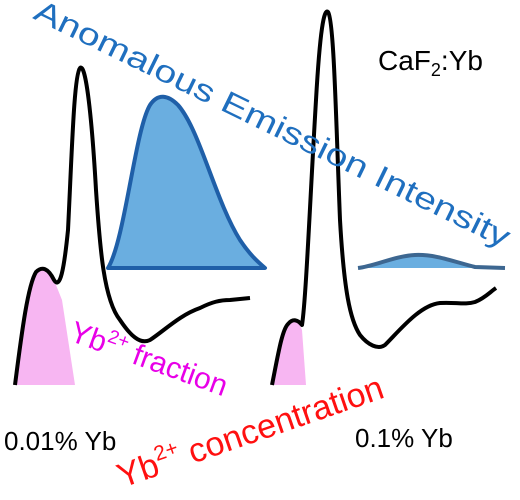  I want to click on sample-label: 0.1% Yb, so click(404, 438).